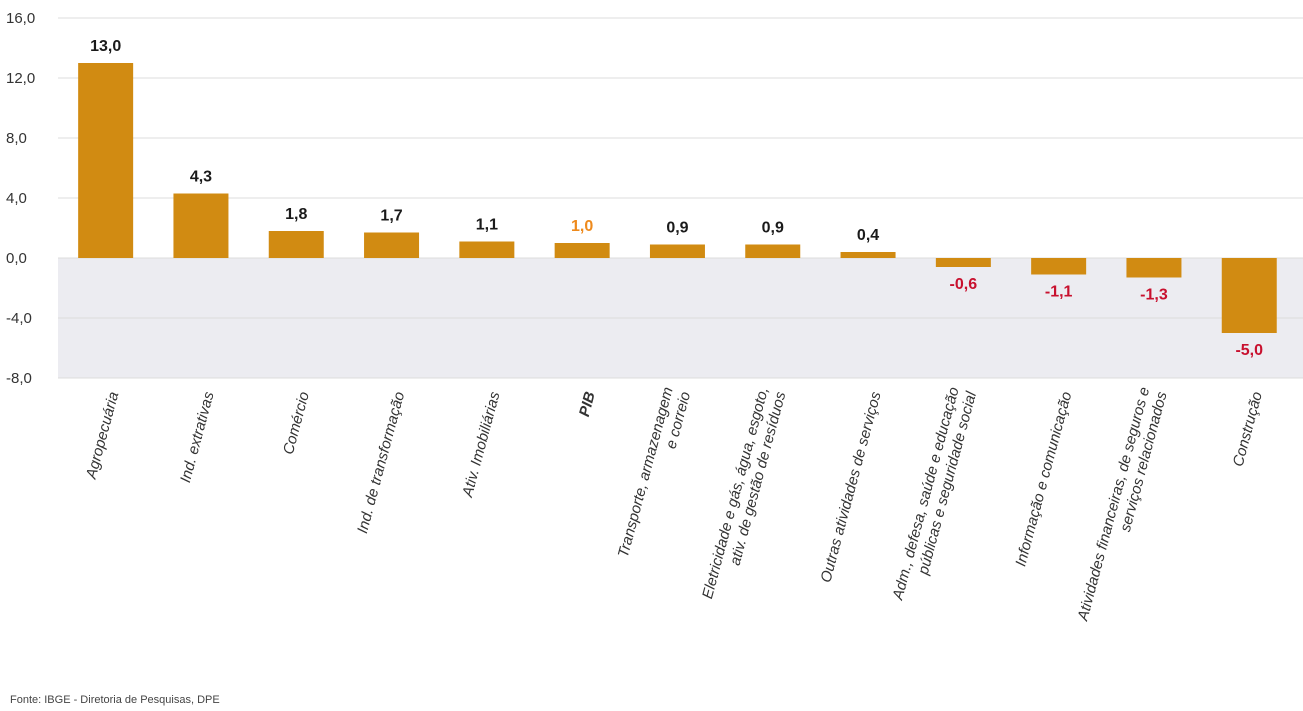 Image resolution: width=1303 pixels, height=711 pixels. Describe the element at coordinates (1154, 295) in the screenshot. I see `value-label: -1,3` at that location.